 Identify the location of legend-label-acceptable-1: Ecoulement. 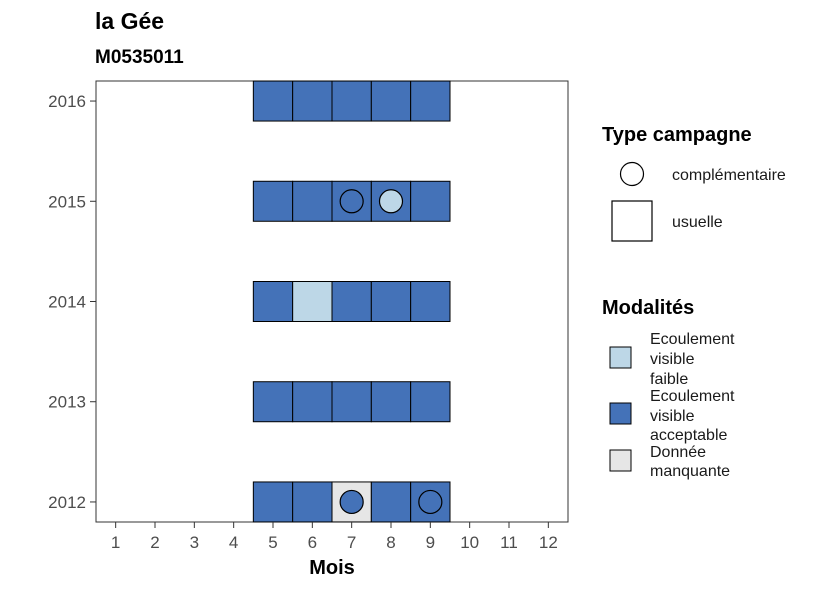
(692, 396).